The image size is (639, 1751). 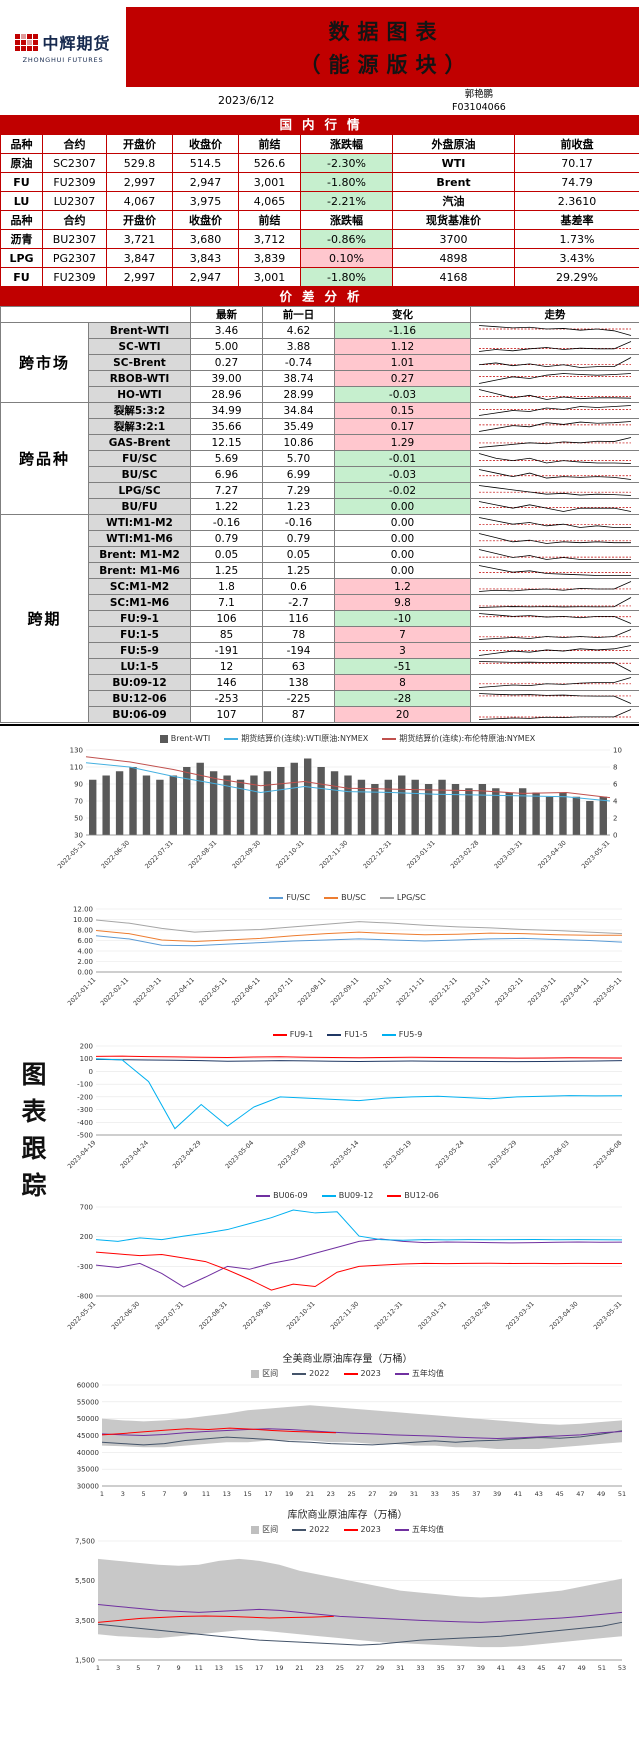 I want to click on spread-prev: 1.25, so click(x=298, y=570).